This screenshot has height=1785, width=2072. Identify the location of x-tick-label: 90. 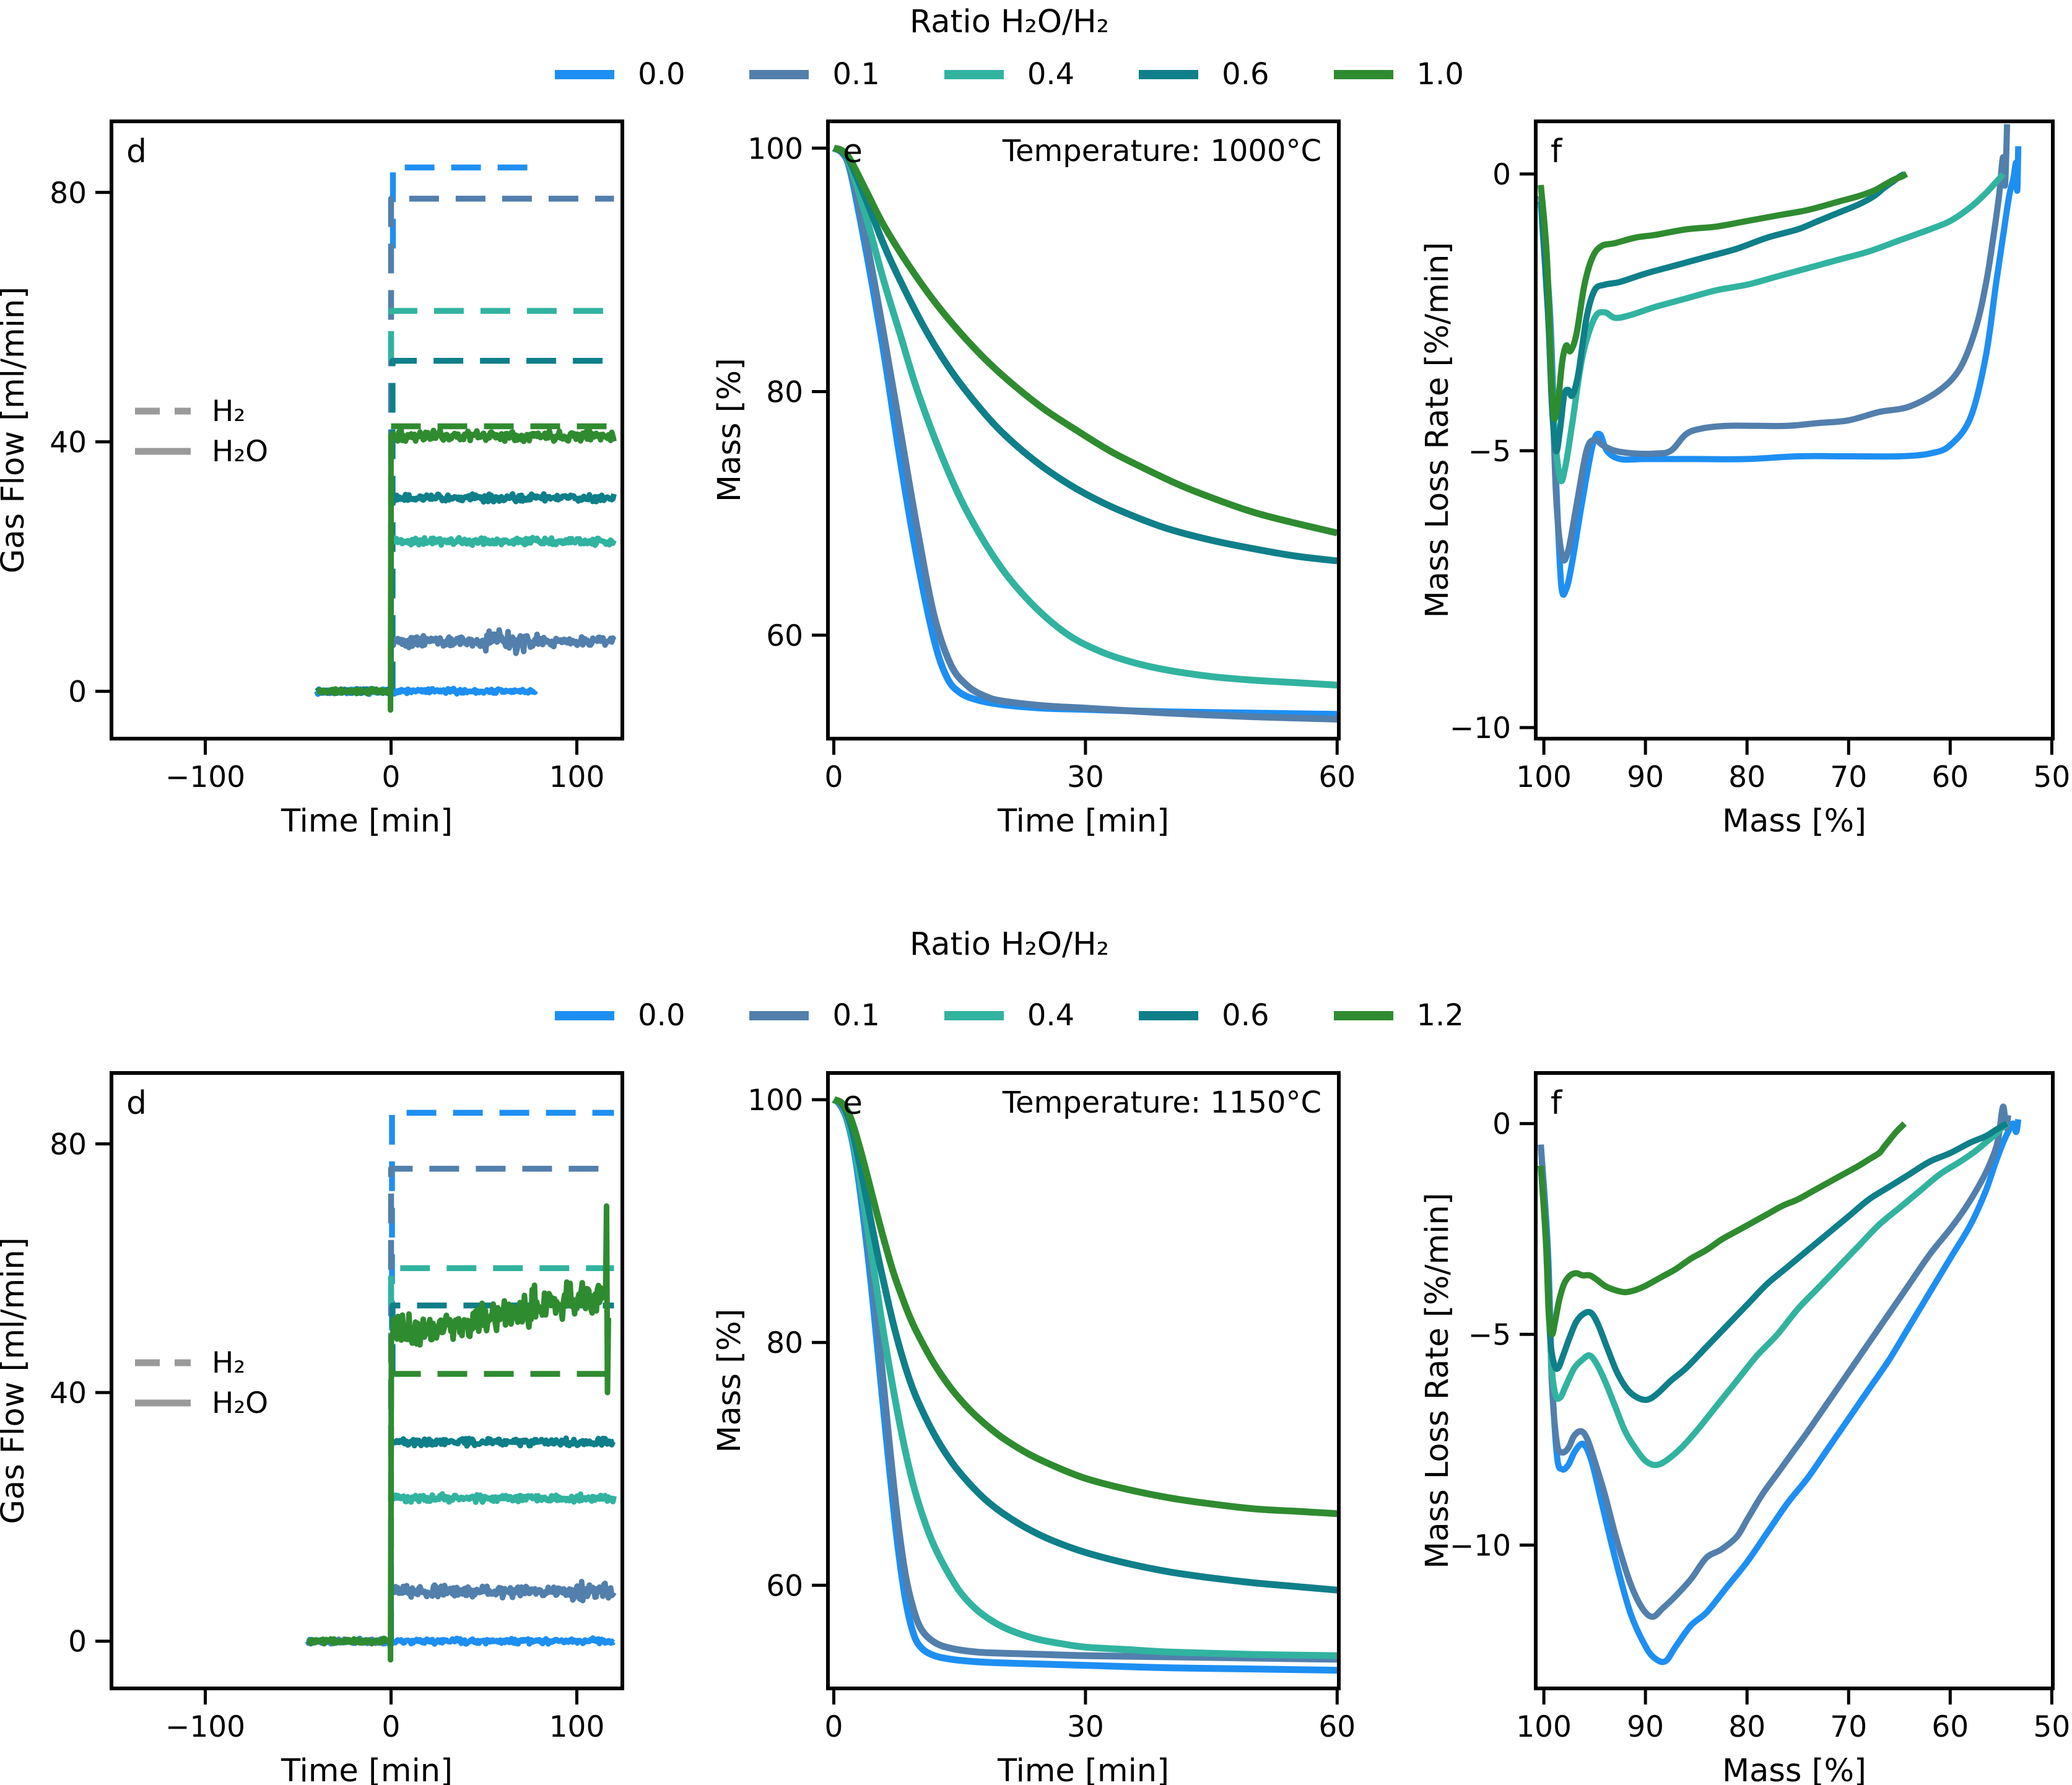
(1645, 1727).